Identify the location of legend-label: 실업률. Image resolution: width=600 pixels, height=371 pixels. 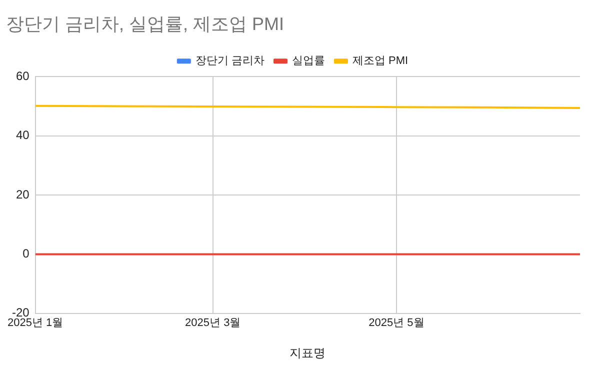
(308, 61).